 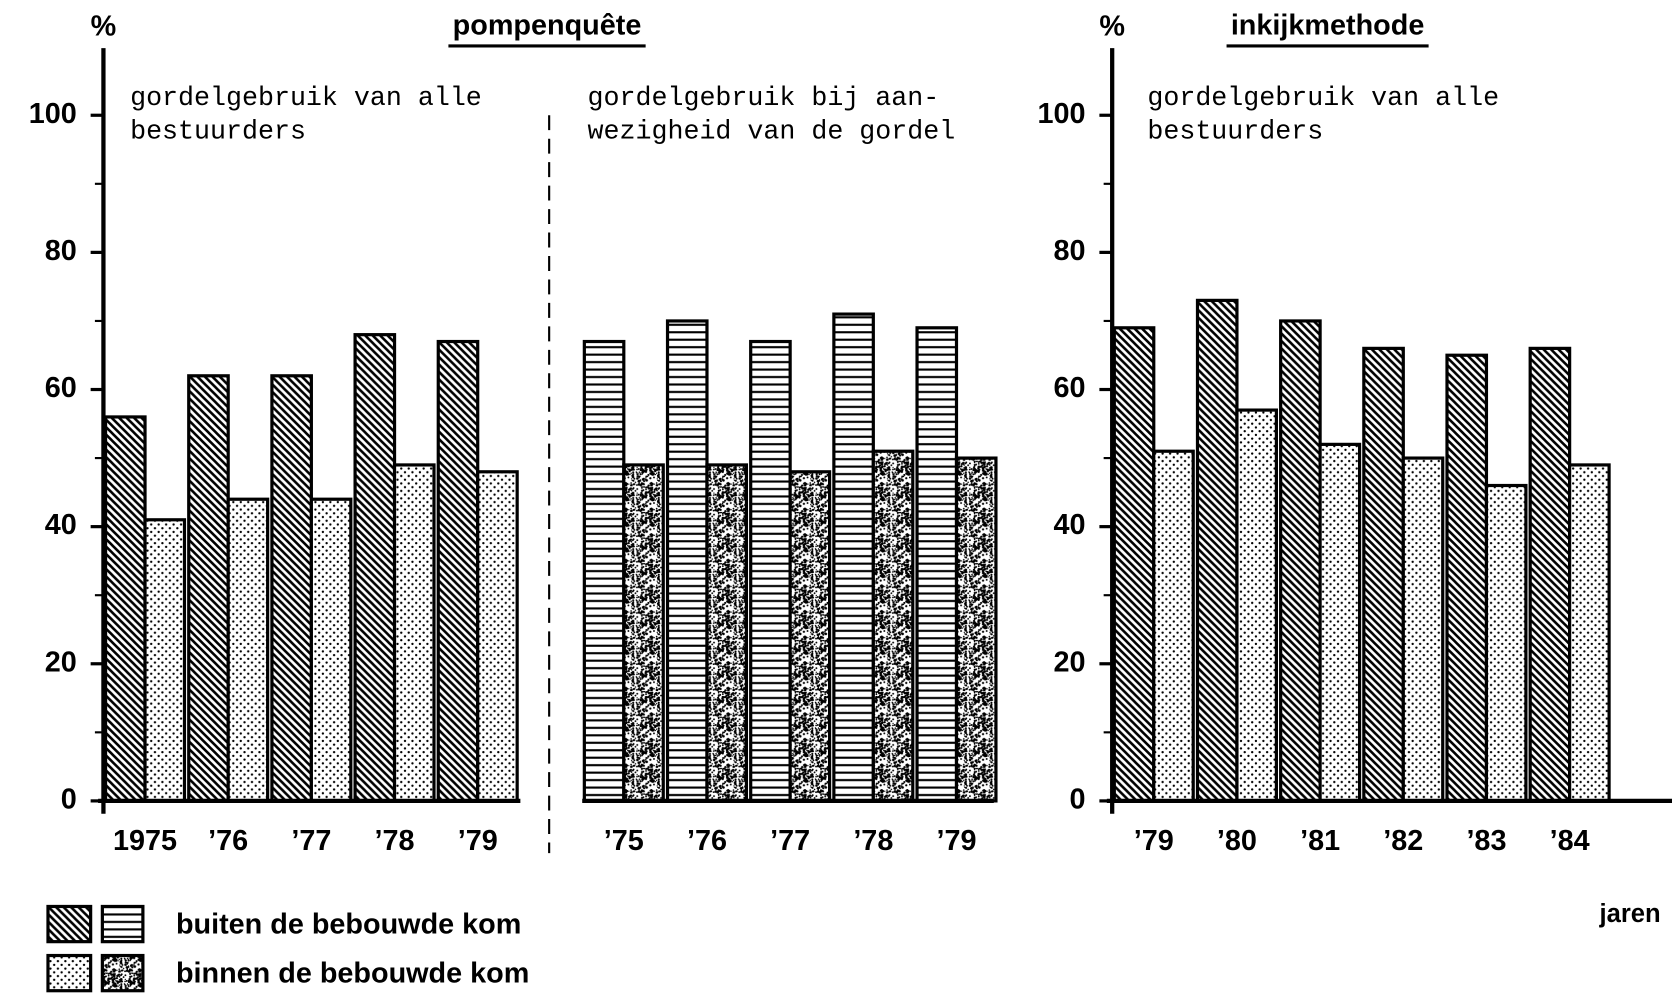 I want to click on x-axis-label: jaren, so click(x=1629, y=914).